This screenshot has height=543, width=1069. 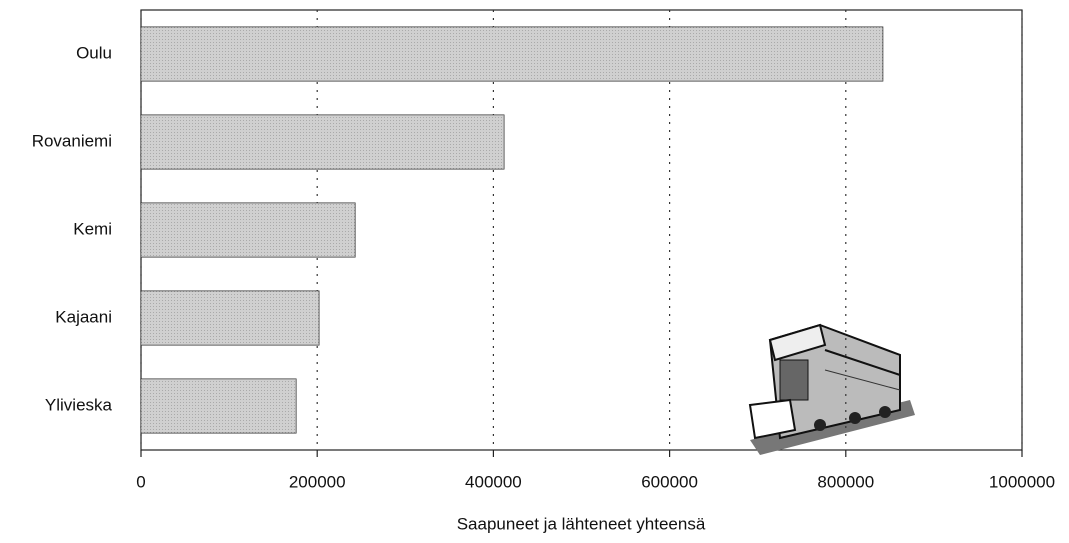 I want to click on y-tick-label: Rovaniemi, so click(x=72, y=140).